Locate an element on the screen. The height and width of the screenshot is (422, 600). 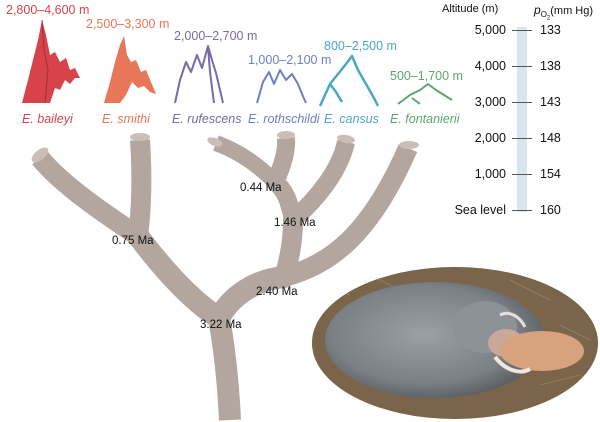
altitude-tick-4000: 4,000 is located at coordinates (490, 66).